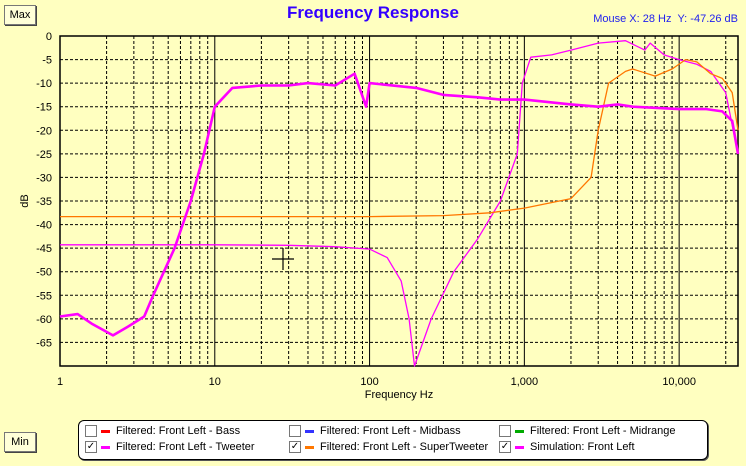 This screenshot has height=466, width=746. Describe the element at coordinates (373, 12) in the screenshot. I see `chart-title: Frequency Response` at that location.